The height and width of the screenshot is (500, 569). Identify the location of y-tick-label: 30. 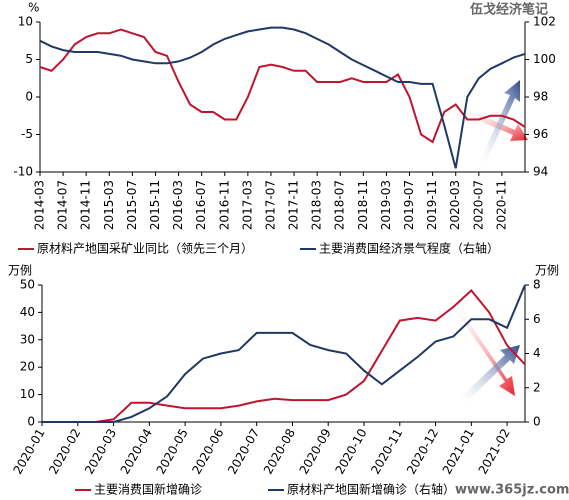
(27, 339).